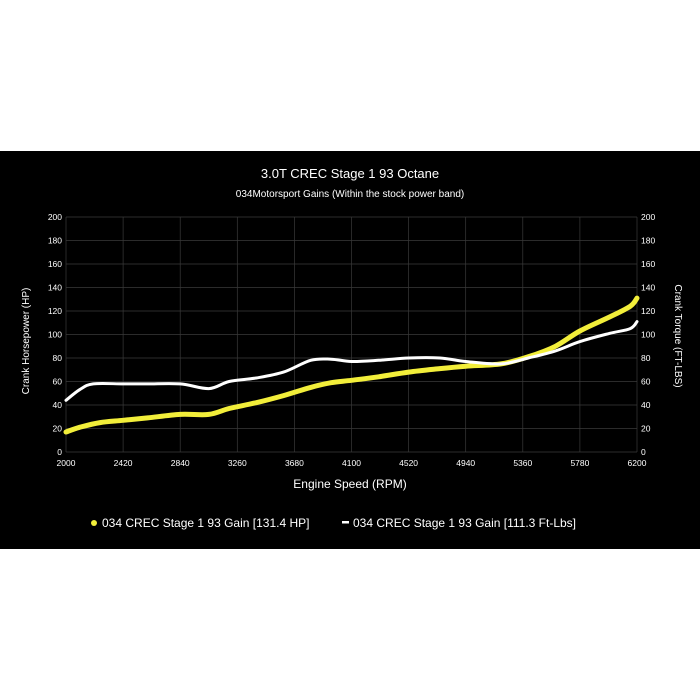 This screenshot has height=700, width=700. I want to click on y-right-tick-label: 60, so click(646, 382).